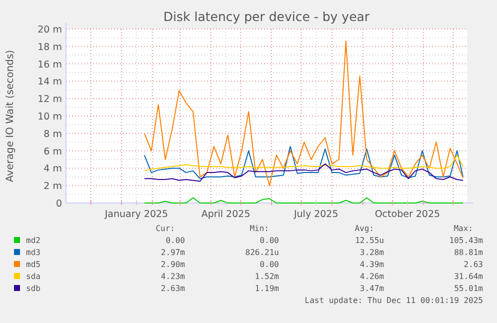 The width and height of the screenshot is (497, 323). I want to click on y-tick-label: 20 m, so click(50, 30).